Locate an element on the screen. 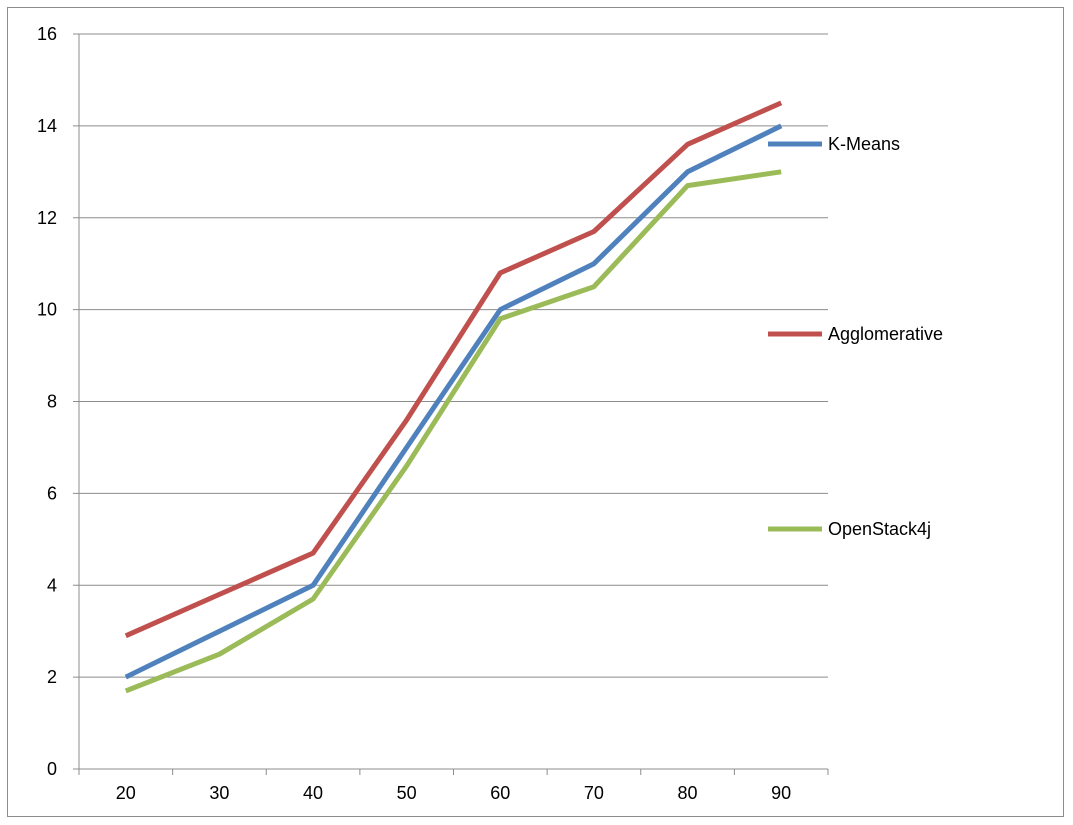 This screenshot has height=825, width=1073. legend: K-Means Agglomerative OpenStack4j is located at coordinates (855, 336).